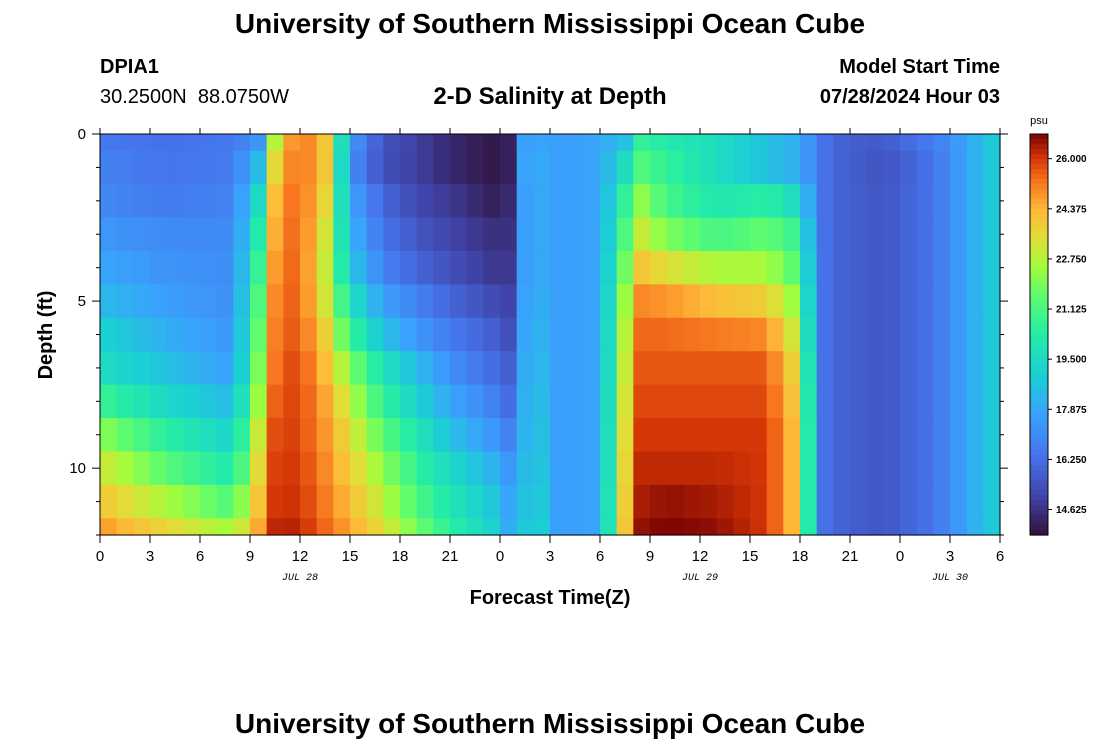  Describe the element at coordinates (250, 556) in the screenshot. I see `x-tick-label: 9` at that location.